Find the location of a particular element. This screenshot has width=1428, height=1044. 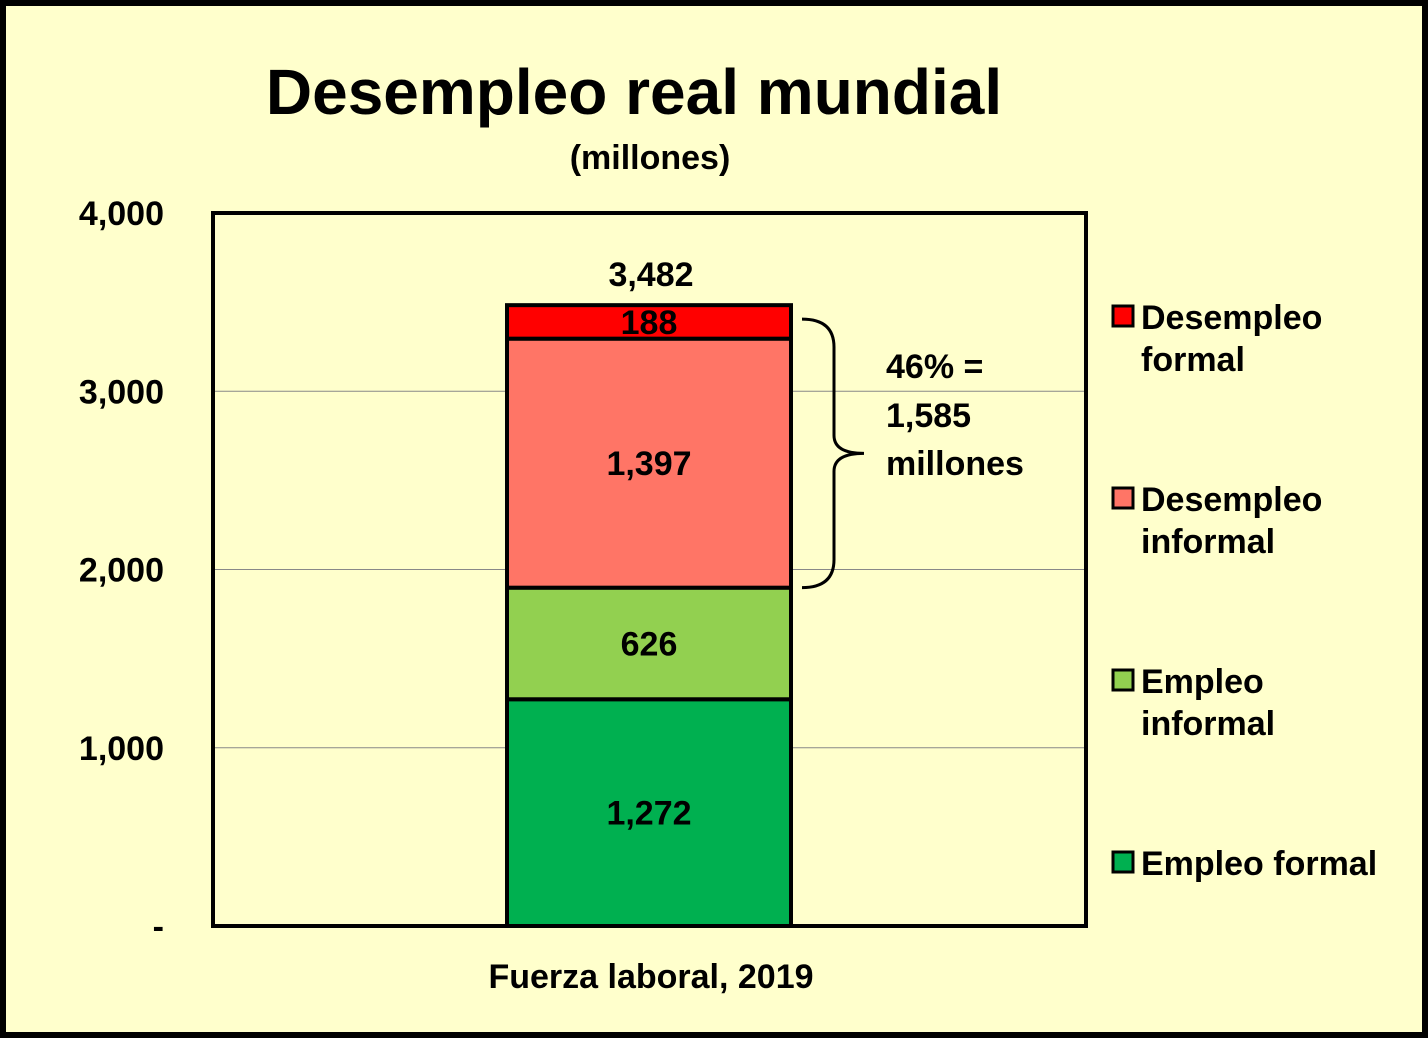

annotation-line-1: 46% = is located at coordinates (934, 367).